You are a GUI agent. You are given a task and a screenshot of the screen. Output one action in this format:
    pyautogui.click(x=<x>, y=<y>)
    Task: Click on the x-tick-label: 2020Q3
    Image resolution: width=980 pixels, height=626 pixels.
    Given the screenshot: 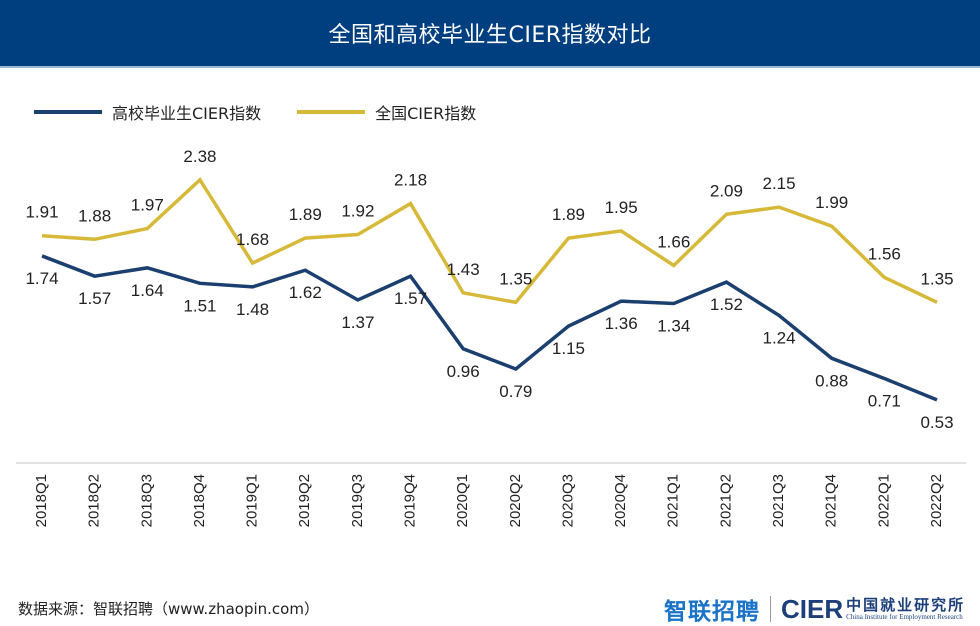 What is the action you would take?
    pyautogui.click(x=567, y=500)
    